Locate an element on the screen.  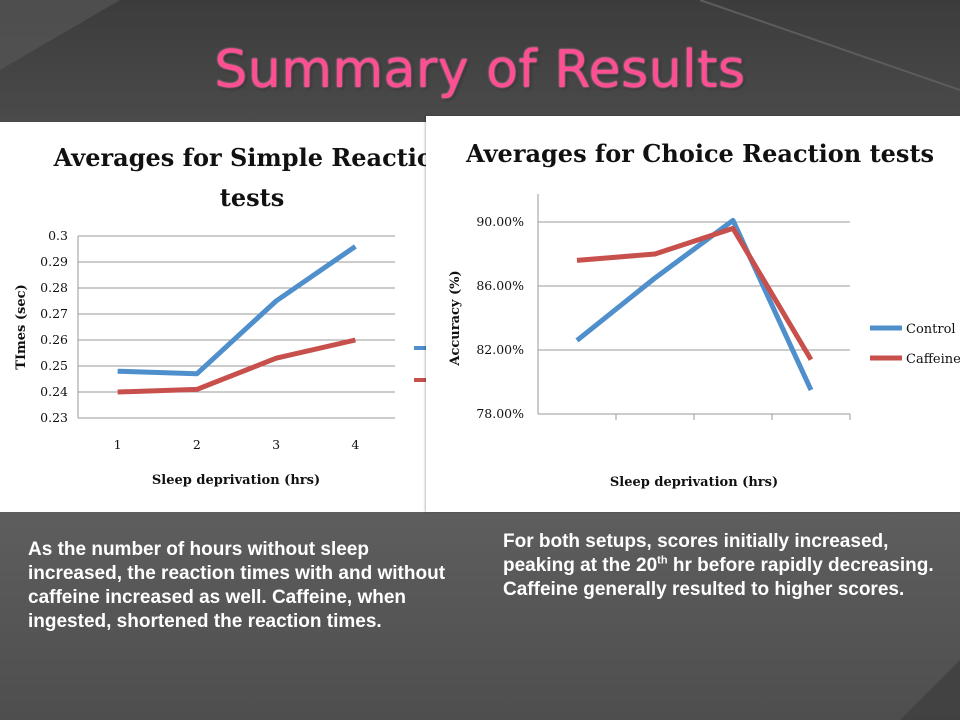
caption-choice-superscript: th is located at coordinates (662, 560).